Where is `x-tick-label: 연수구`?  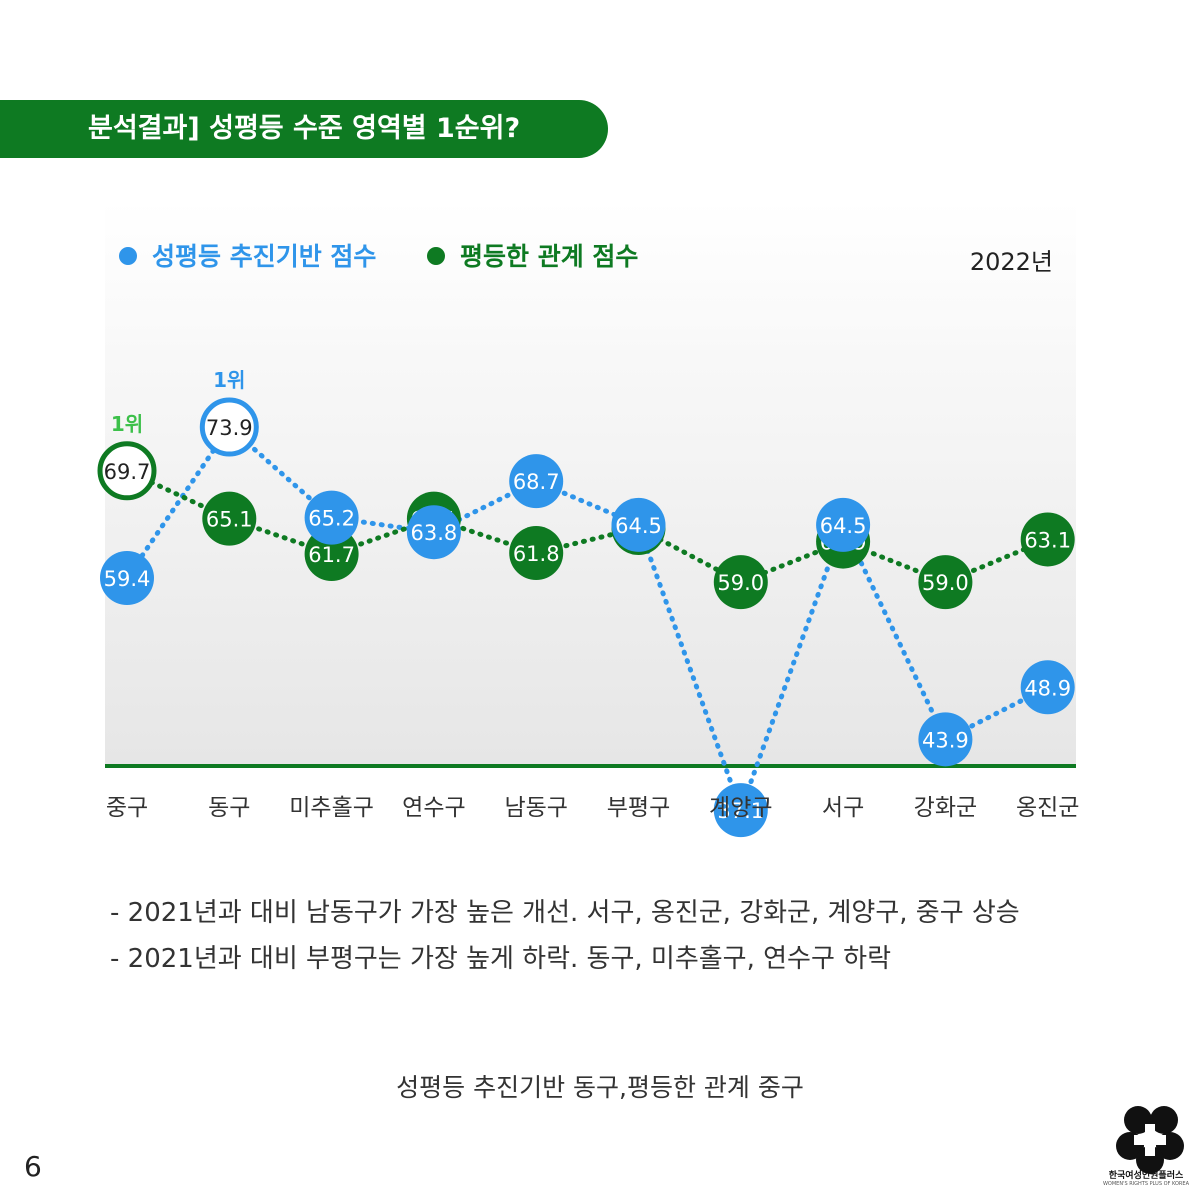
x-tick-label: 연수구 is located at coordinates (433, 808).